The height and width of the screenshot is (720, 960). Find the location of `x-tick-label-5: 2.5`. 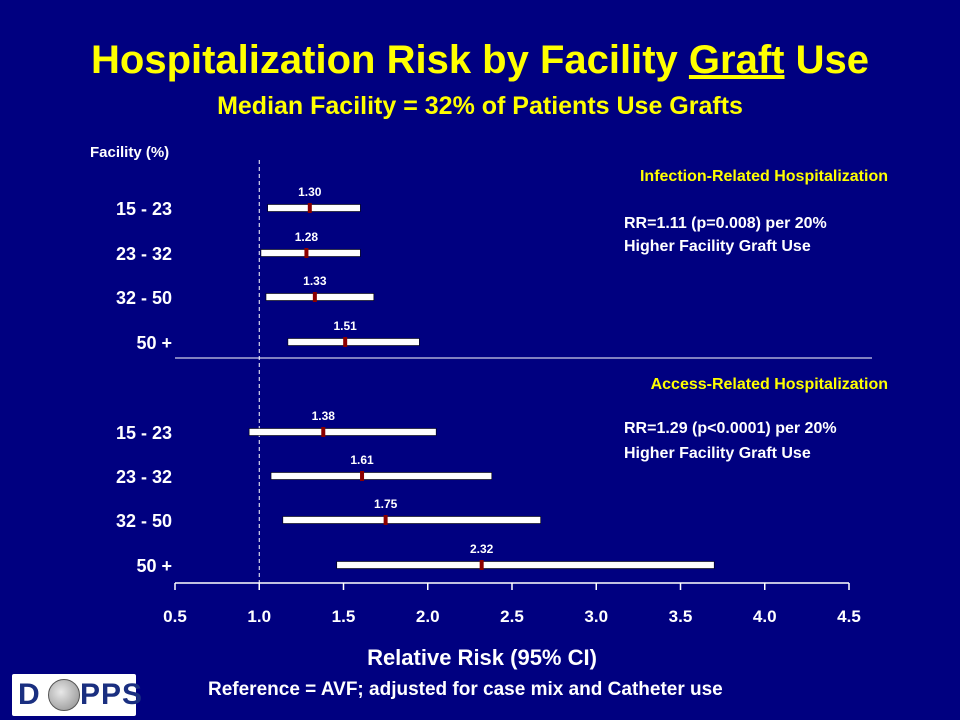

x-tick-label-5: 2.5 is located at coordinates (512, 616).